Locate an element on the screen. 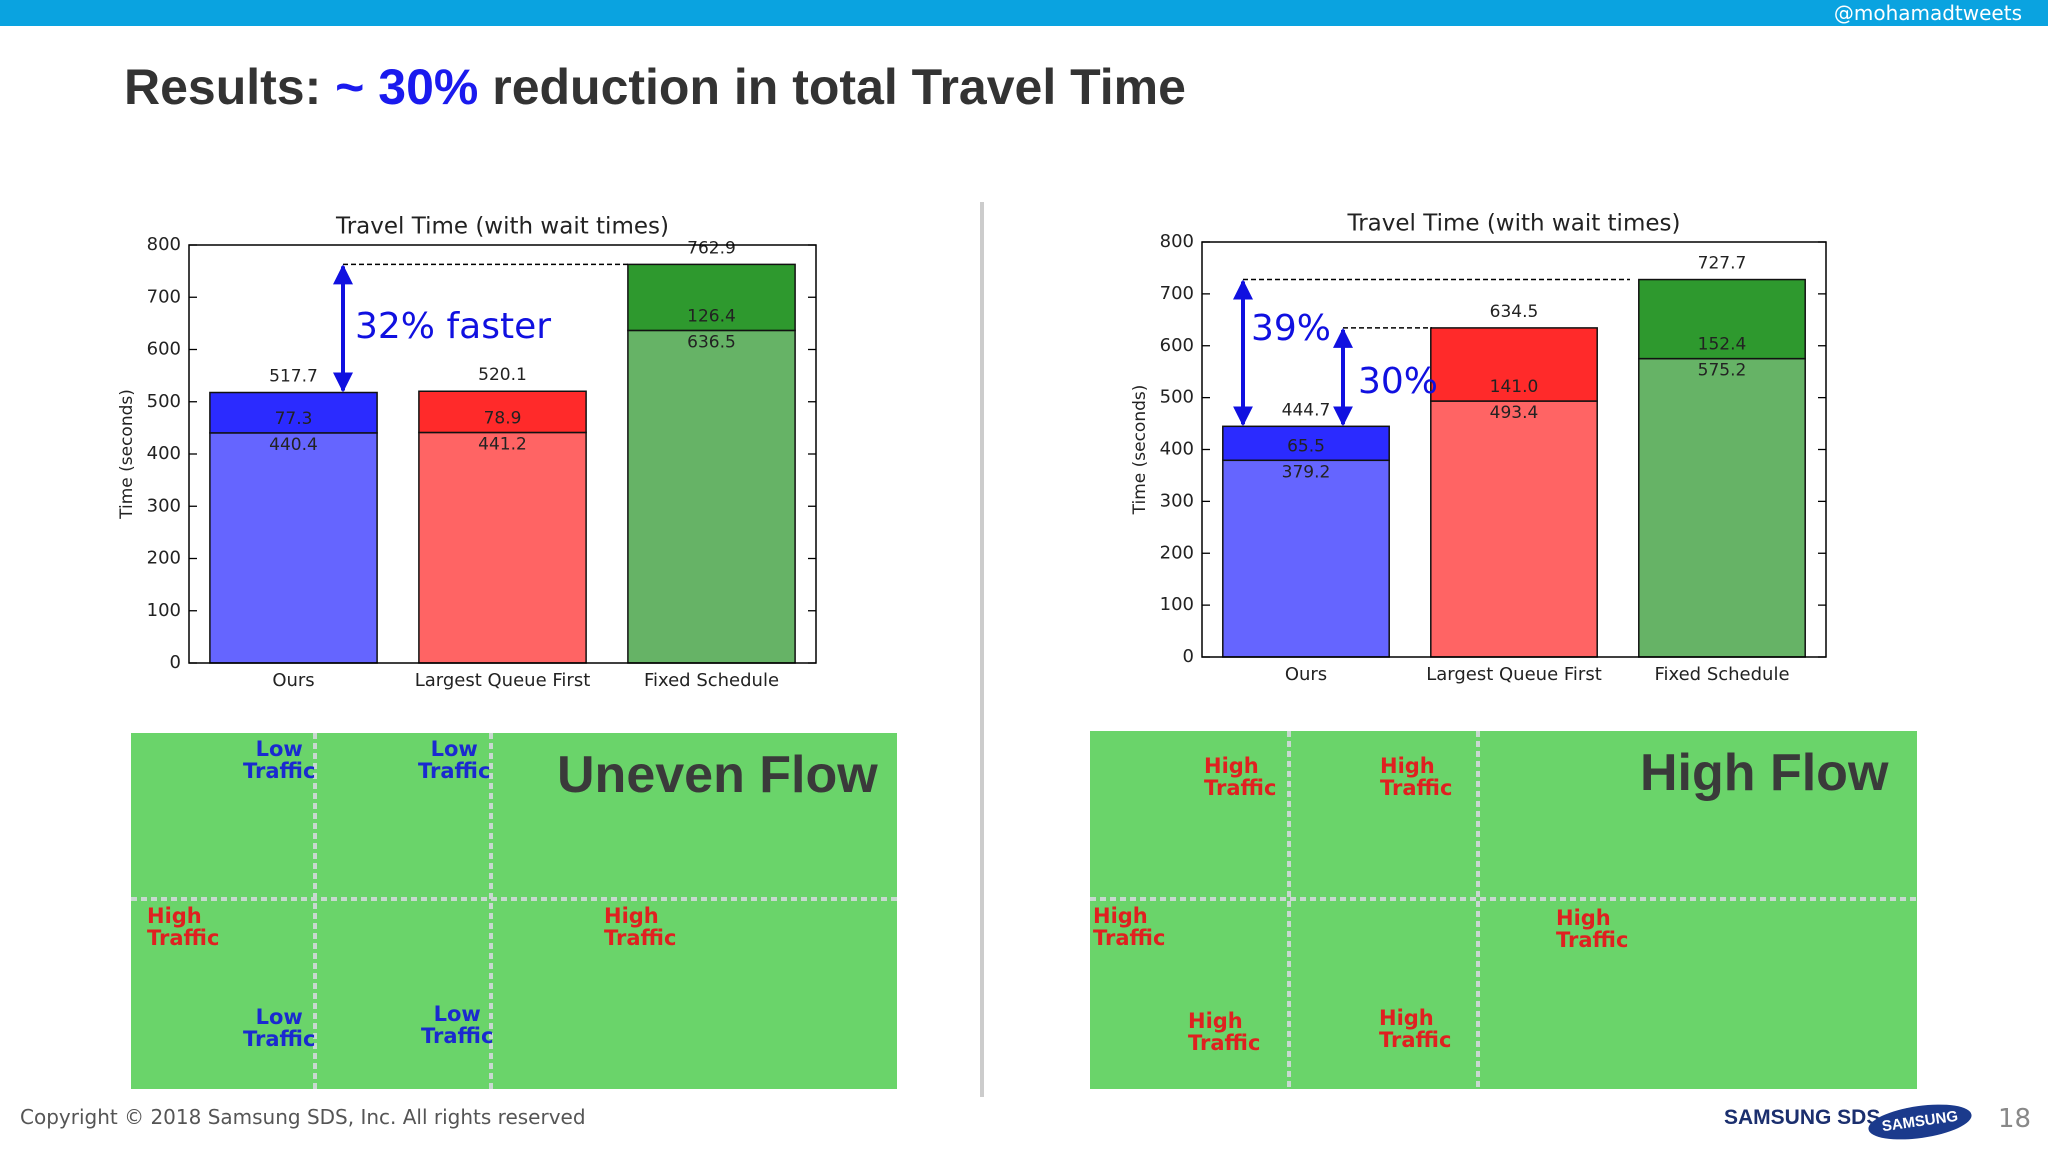 Image resolution: width=2048 pixels, height=1152 pixels. title-suffix: reduction in total Travel Time is located at coordinates (832, 87).